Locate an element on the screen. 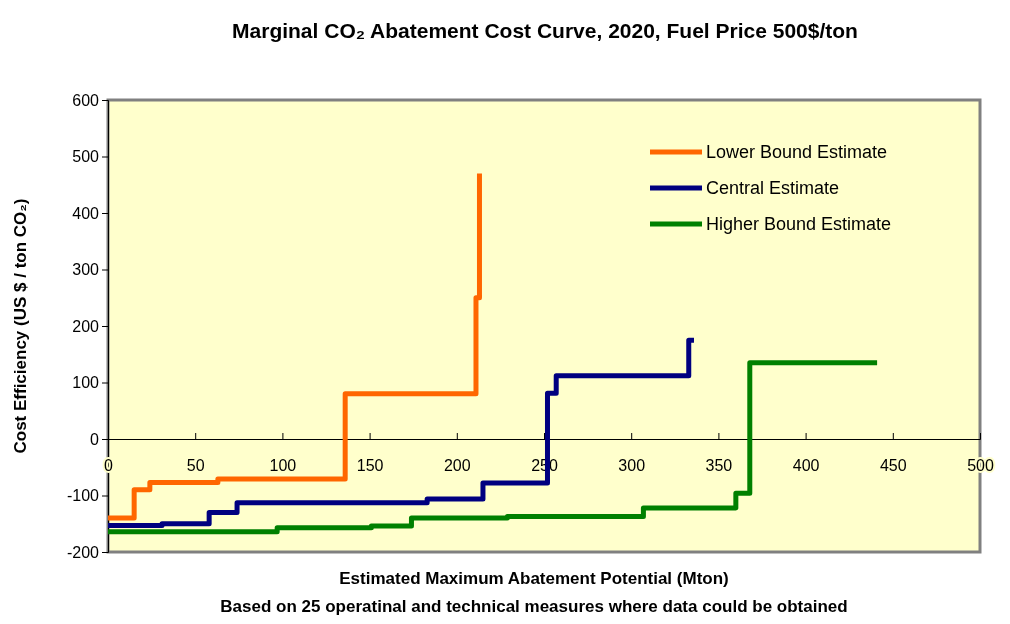 This screenshot has height=624, width=1010. y-tick-label: -200 is located at coordinates (83, 552).